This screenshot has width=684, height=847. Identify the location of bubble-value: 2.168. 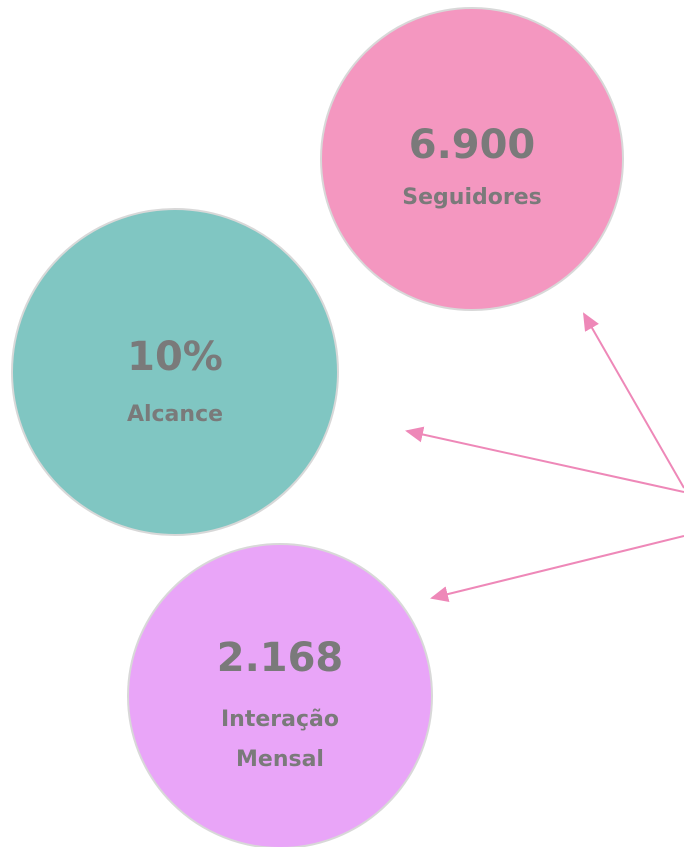
(280, 658).